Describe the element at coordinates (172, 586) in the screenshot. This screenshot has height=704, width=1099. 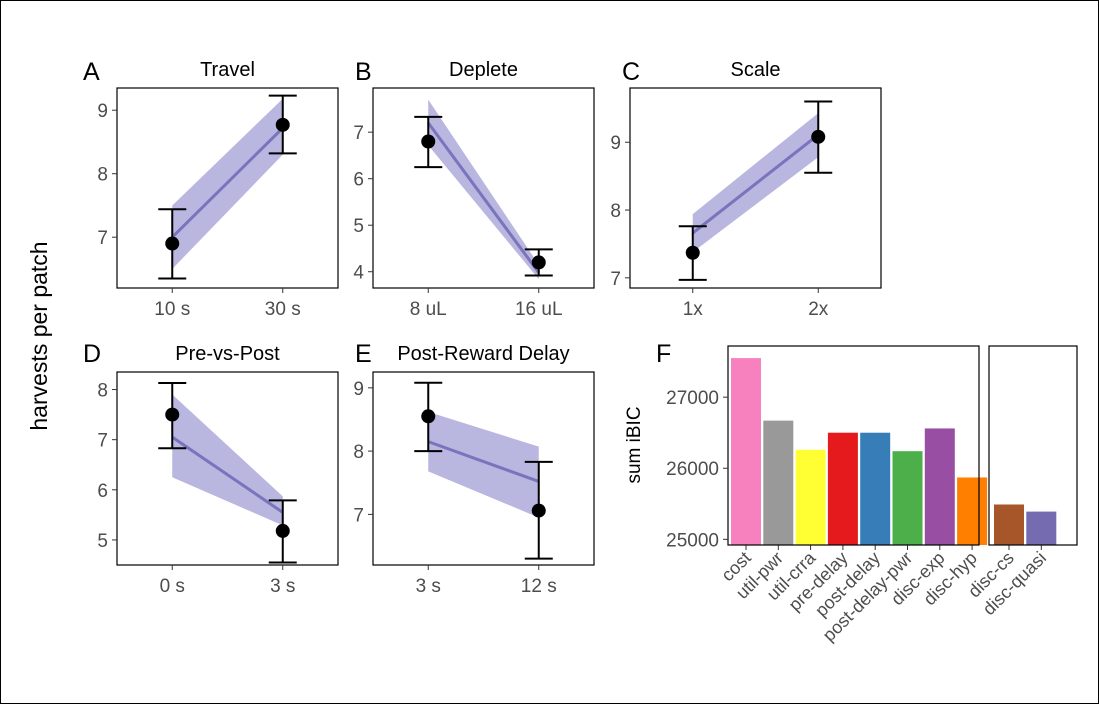
I see `x-tick-label: 0 s` at that location.